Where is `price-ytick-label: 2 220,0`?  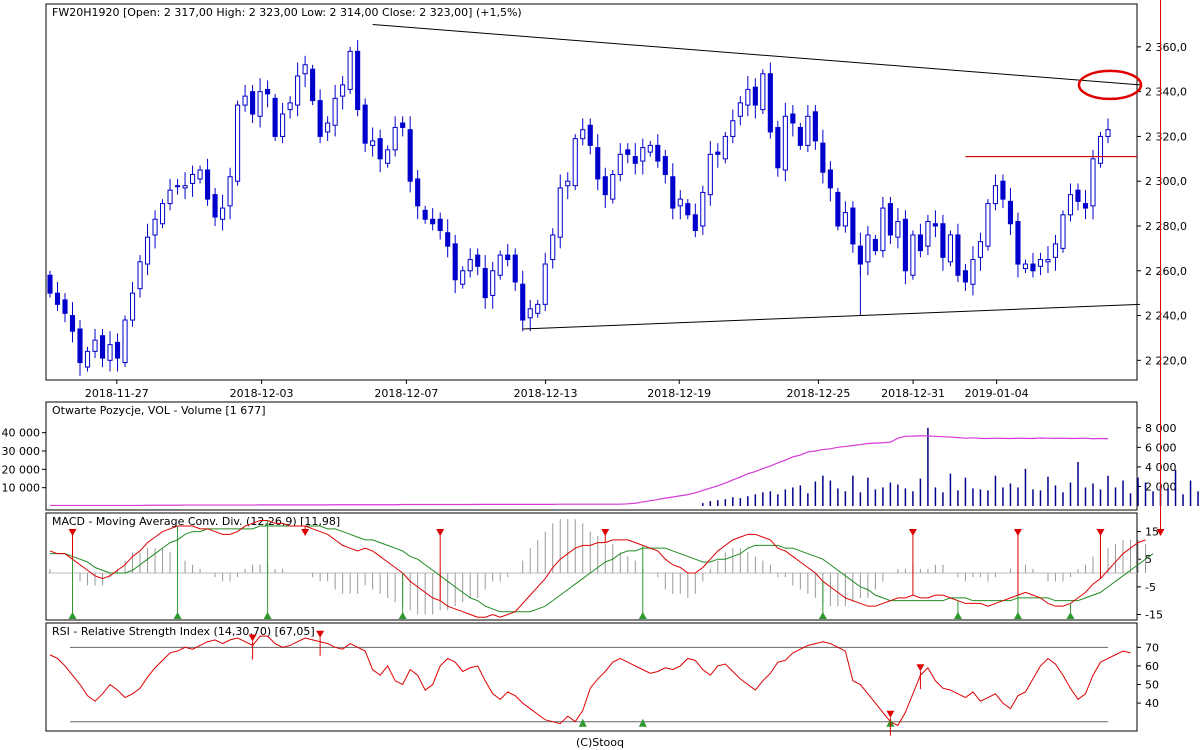 price-ytick-label: 2 220,0 is located at coordinates (1166, 360).